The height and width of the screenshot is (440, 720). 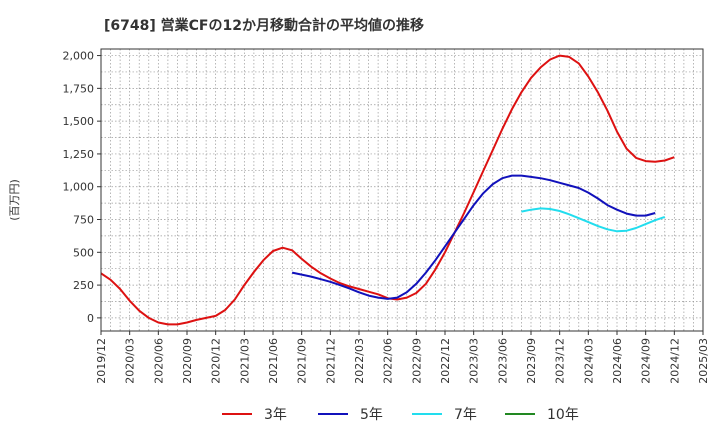 I want to click on y-axis-label: (百万円), so click(x=14, y=200).